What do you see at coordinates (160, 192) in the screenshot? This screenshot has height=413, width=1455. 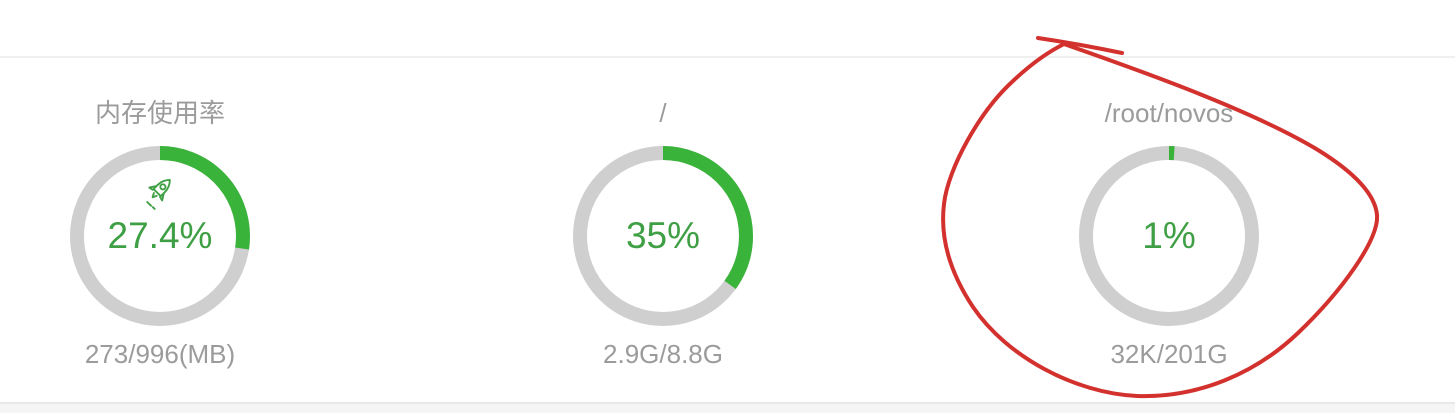 I see `rocket-icon` at bounding box center [160, 192].